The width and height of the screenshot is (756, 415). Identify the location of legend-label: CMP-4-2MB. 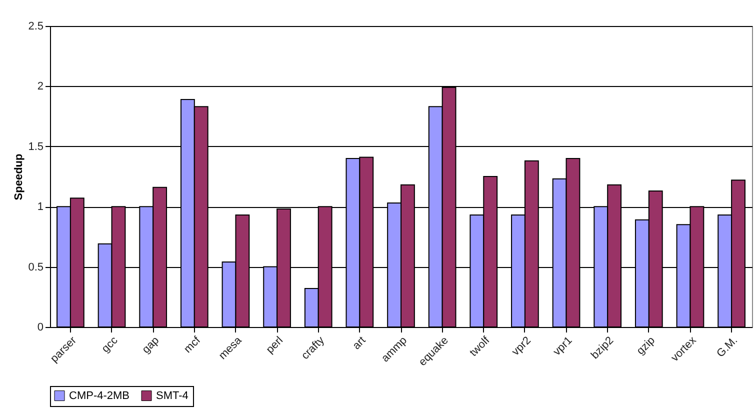
(99, 396).